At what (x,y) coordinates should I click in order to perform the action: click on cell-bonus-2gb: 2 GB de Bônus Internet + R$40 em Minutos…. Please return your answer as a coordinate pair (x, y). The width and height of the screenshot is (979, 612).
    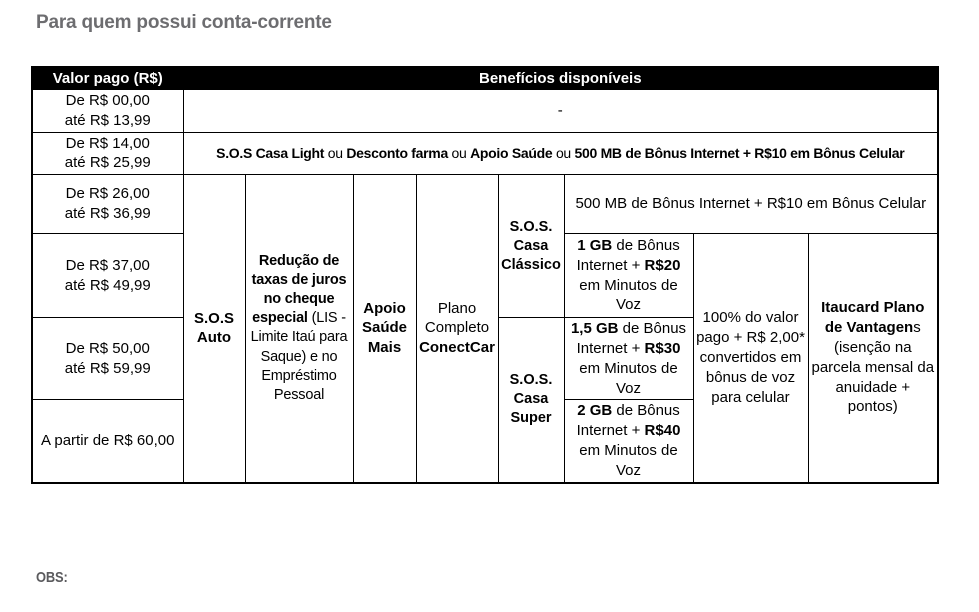
    Looking at the image, I should click on (628, 441).